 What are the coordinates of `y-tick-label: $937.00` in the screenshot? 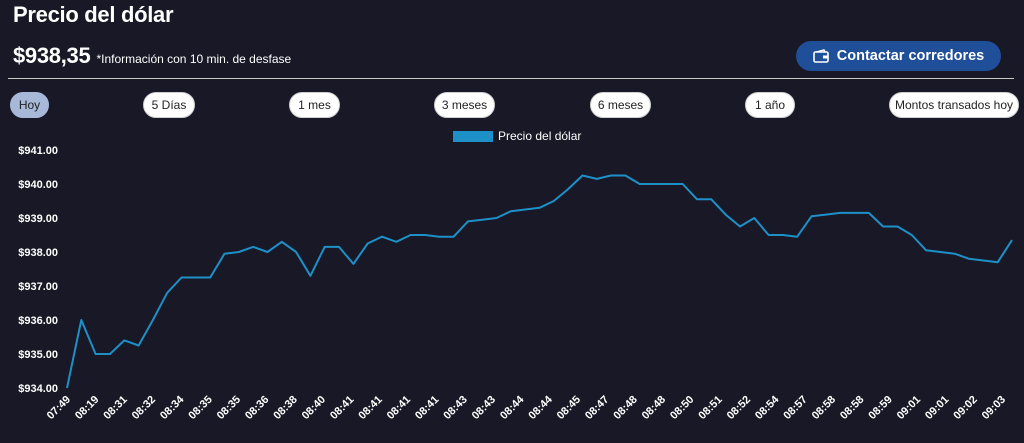 It's located at (38, 287).